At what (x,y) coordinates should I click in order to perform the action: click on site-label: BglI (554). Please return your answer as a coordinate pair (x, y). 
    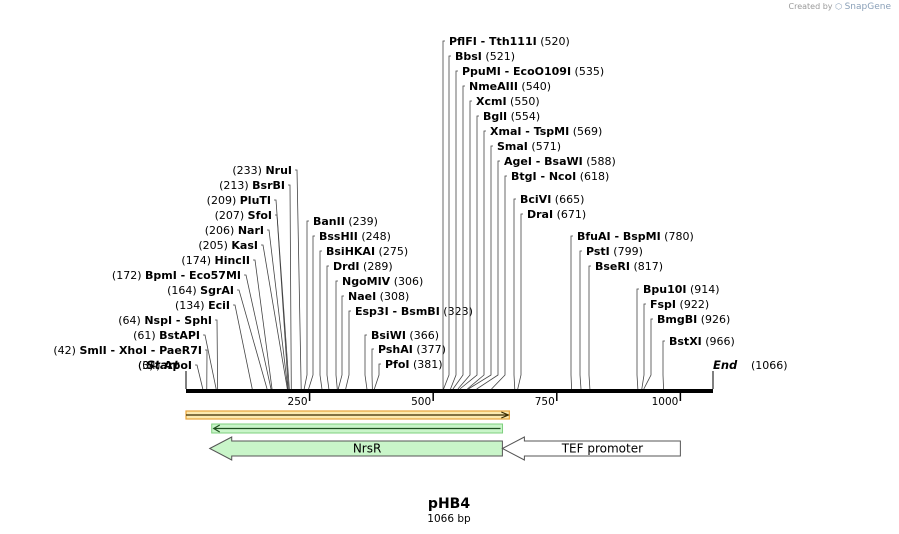
    Looking at the image, I should click on (511, 116).